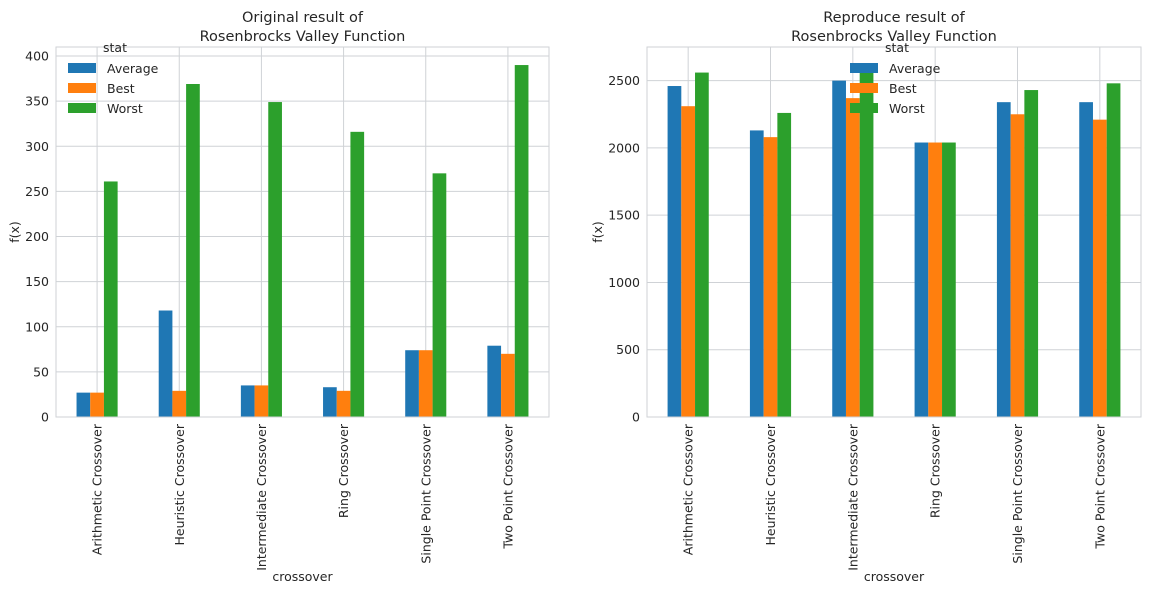 This screenshot has width=1150, height=594. I want to click on y-tick-label: 2500, so click(624, 80).